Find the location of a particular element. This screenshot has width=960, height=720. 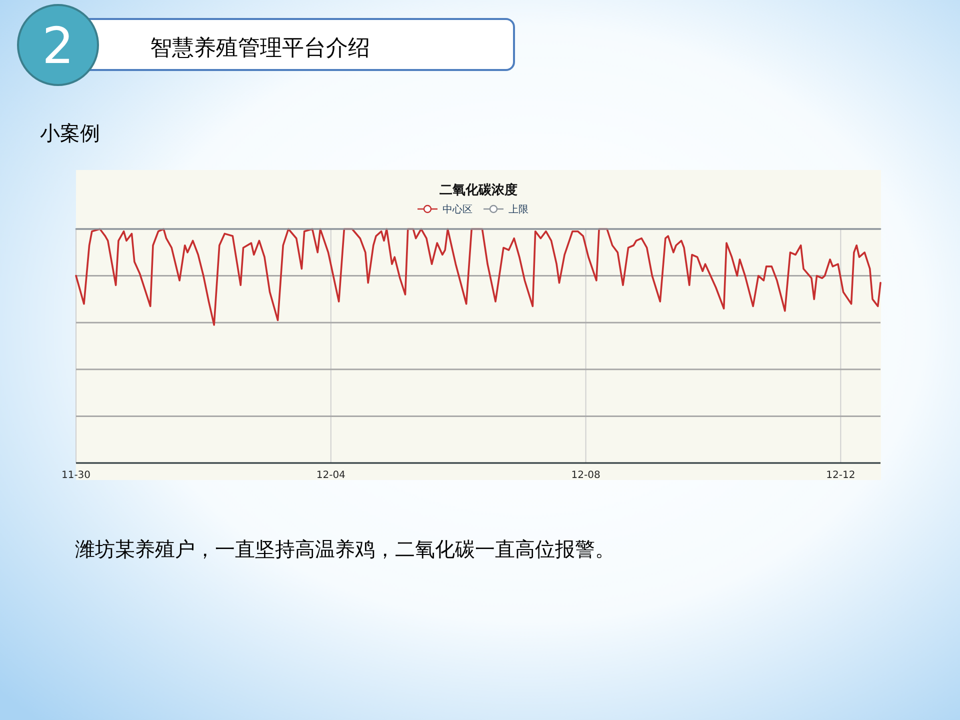

x-tick-label: 12-12 is located at coordinates (841, 475).